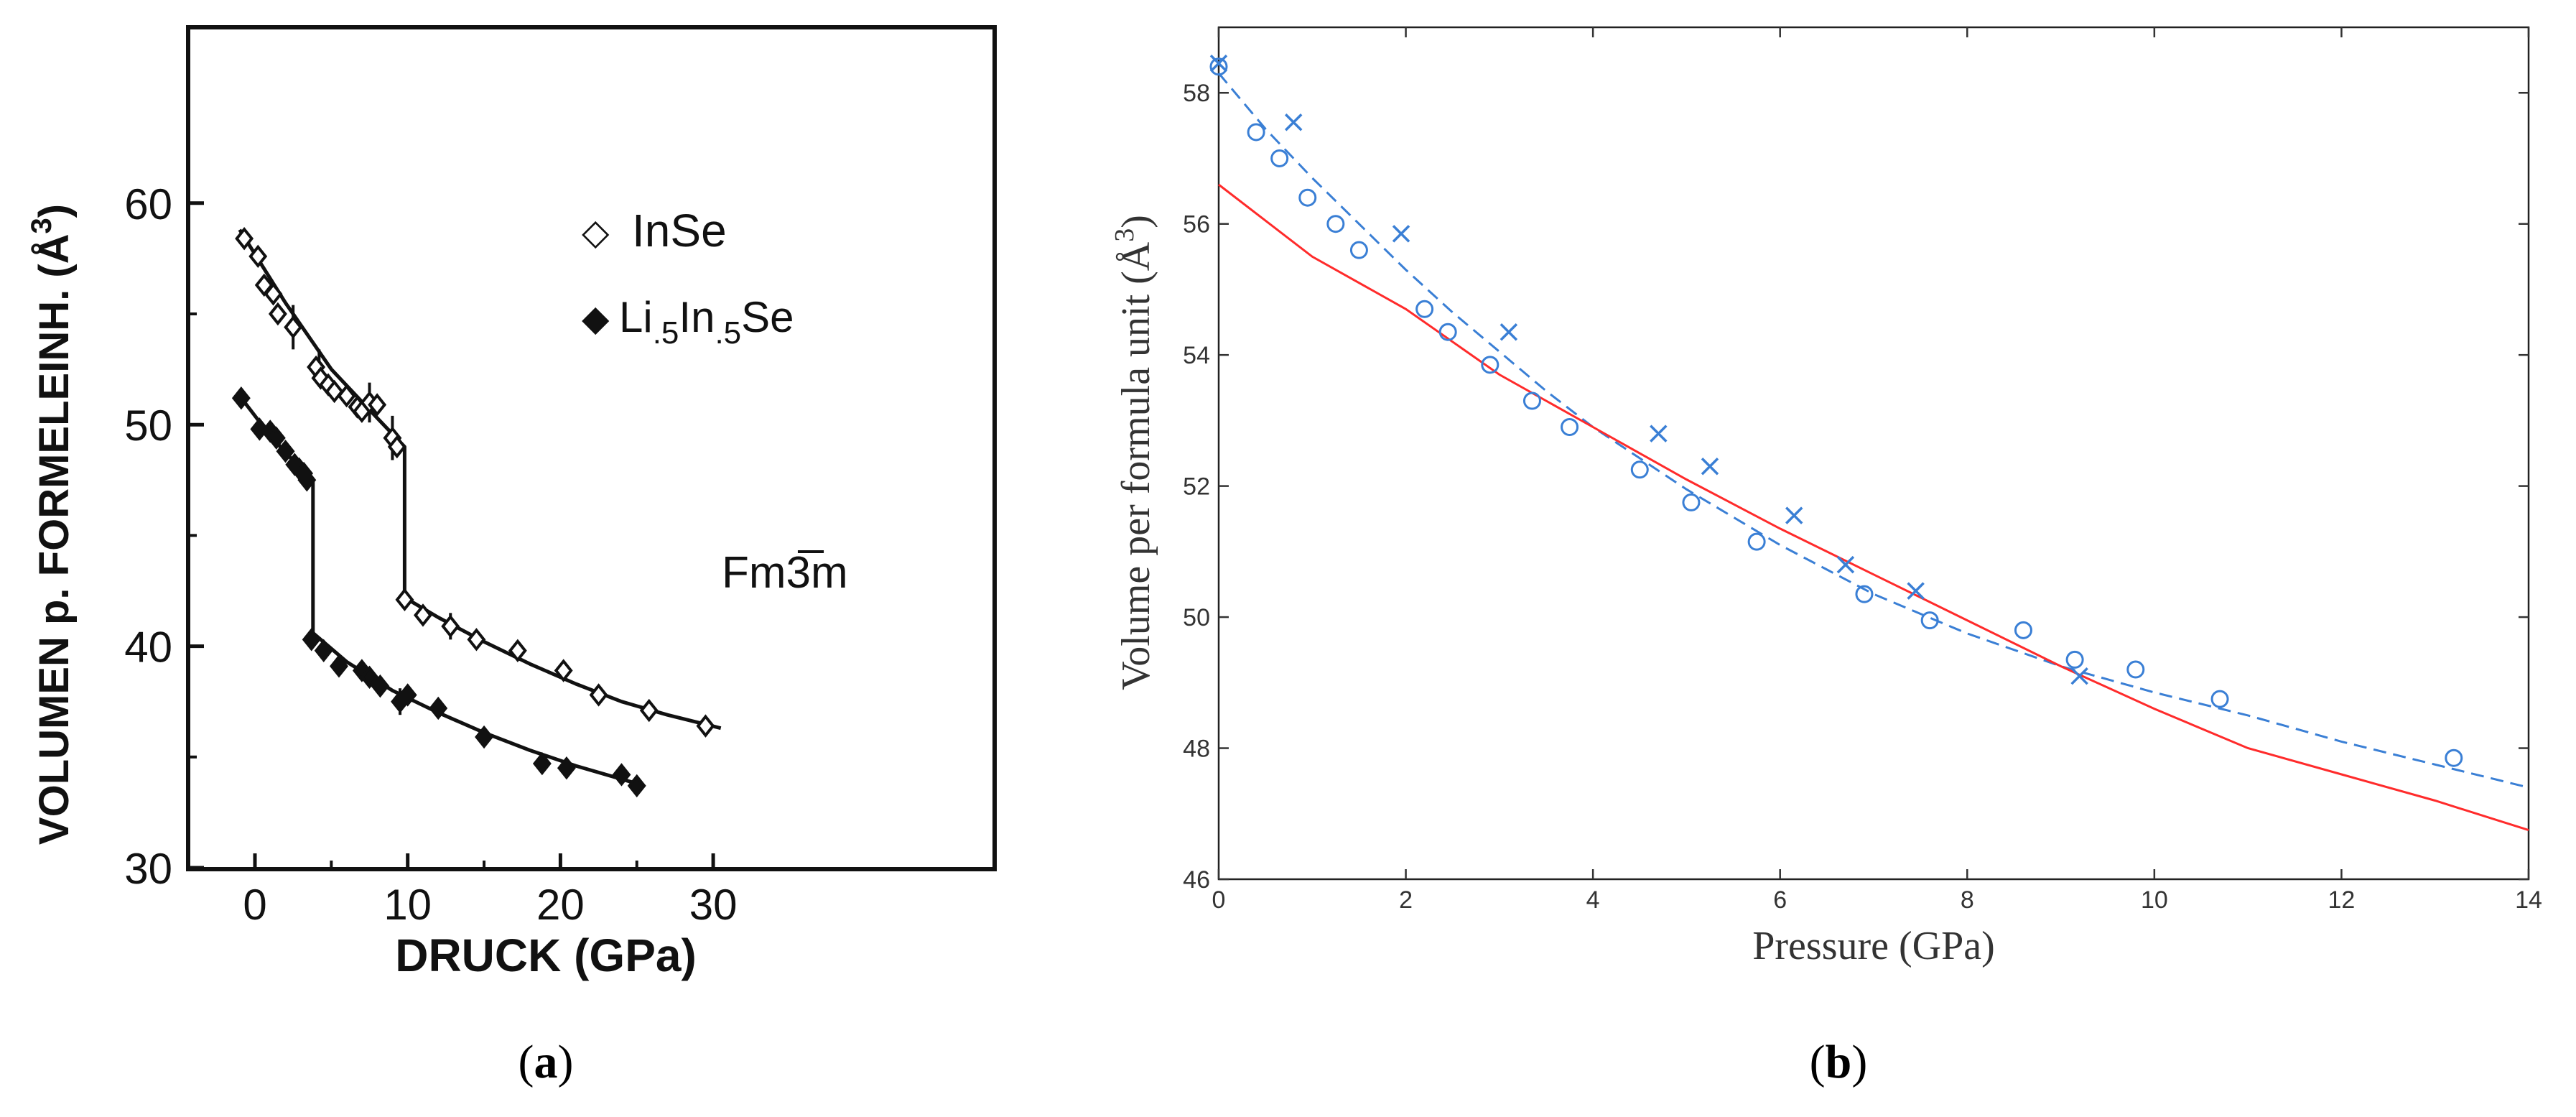 The height and width of the screenshot is (1117, 2576). Describe the element at coordinates (254, 905) in the screenshot. I see `panel-a-x-tick-label: 0` at that location.